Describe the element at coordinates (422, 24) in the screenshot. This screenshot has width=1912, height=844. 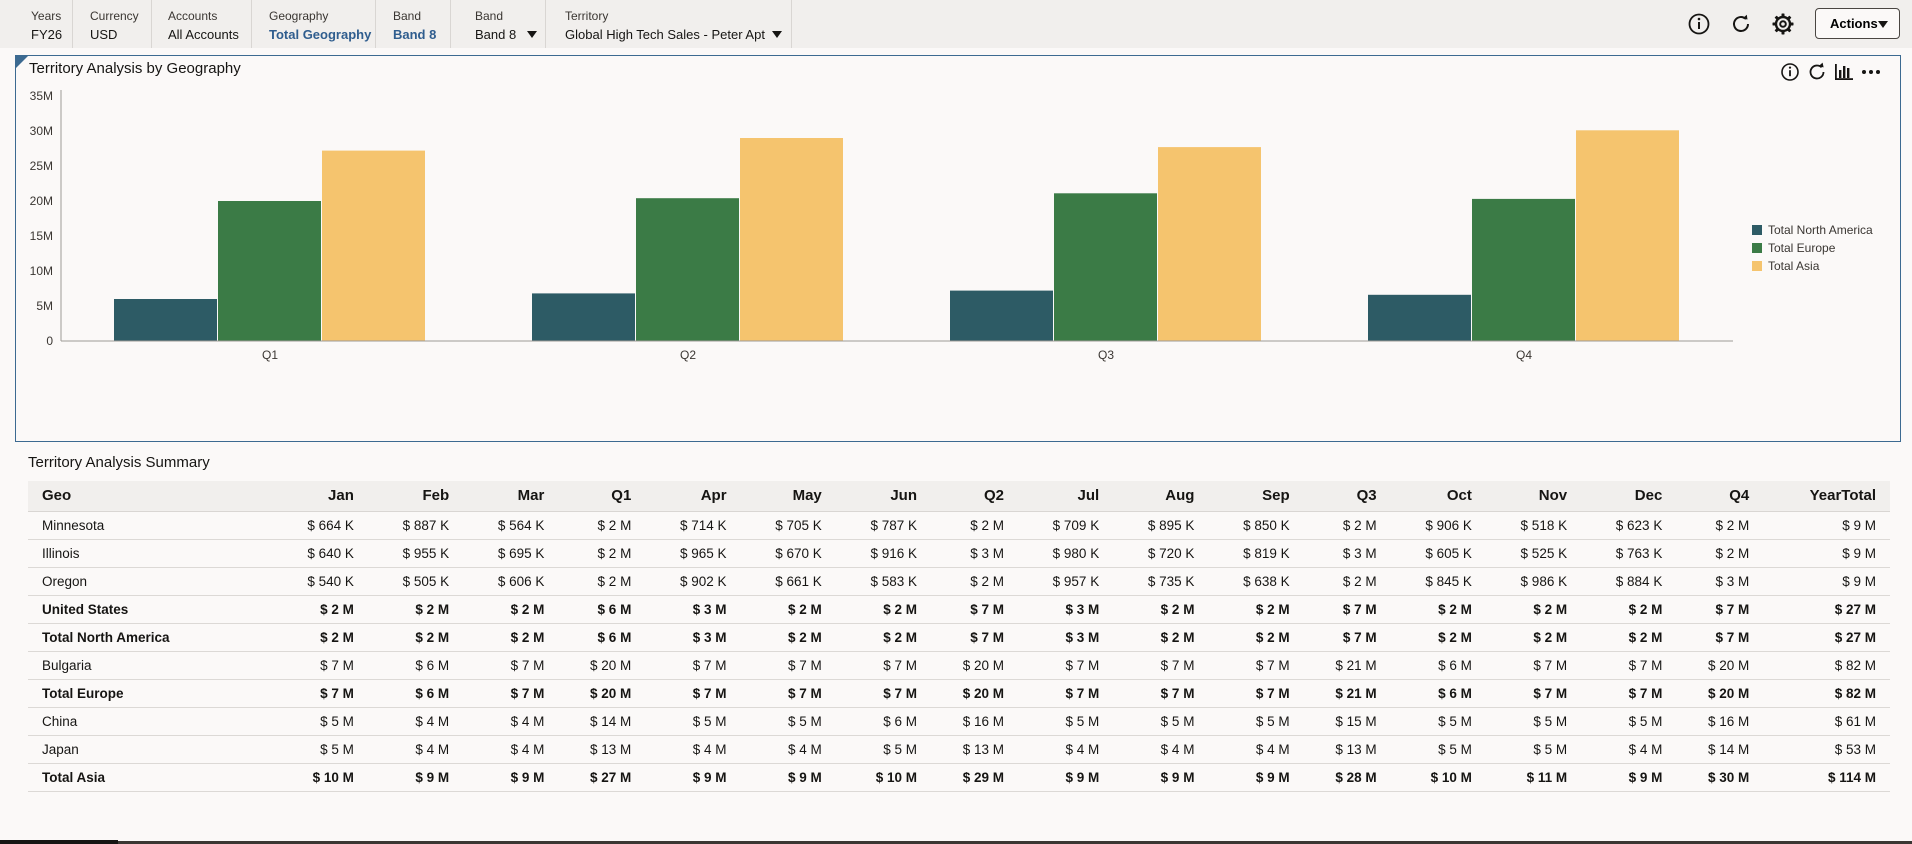
I see `pov-band-link: Band Band 8` at that location.